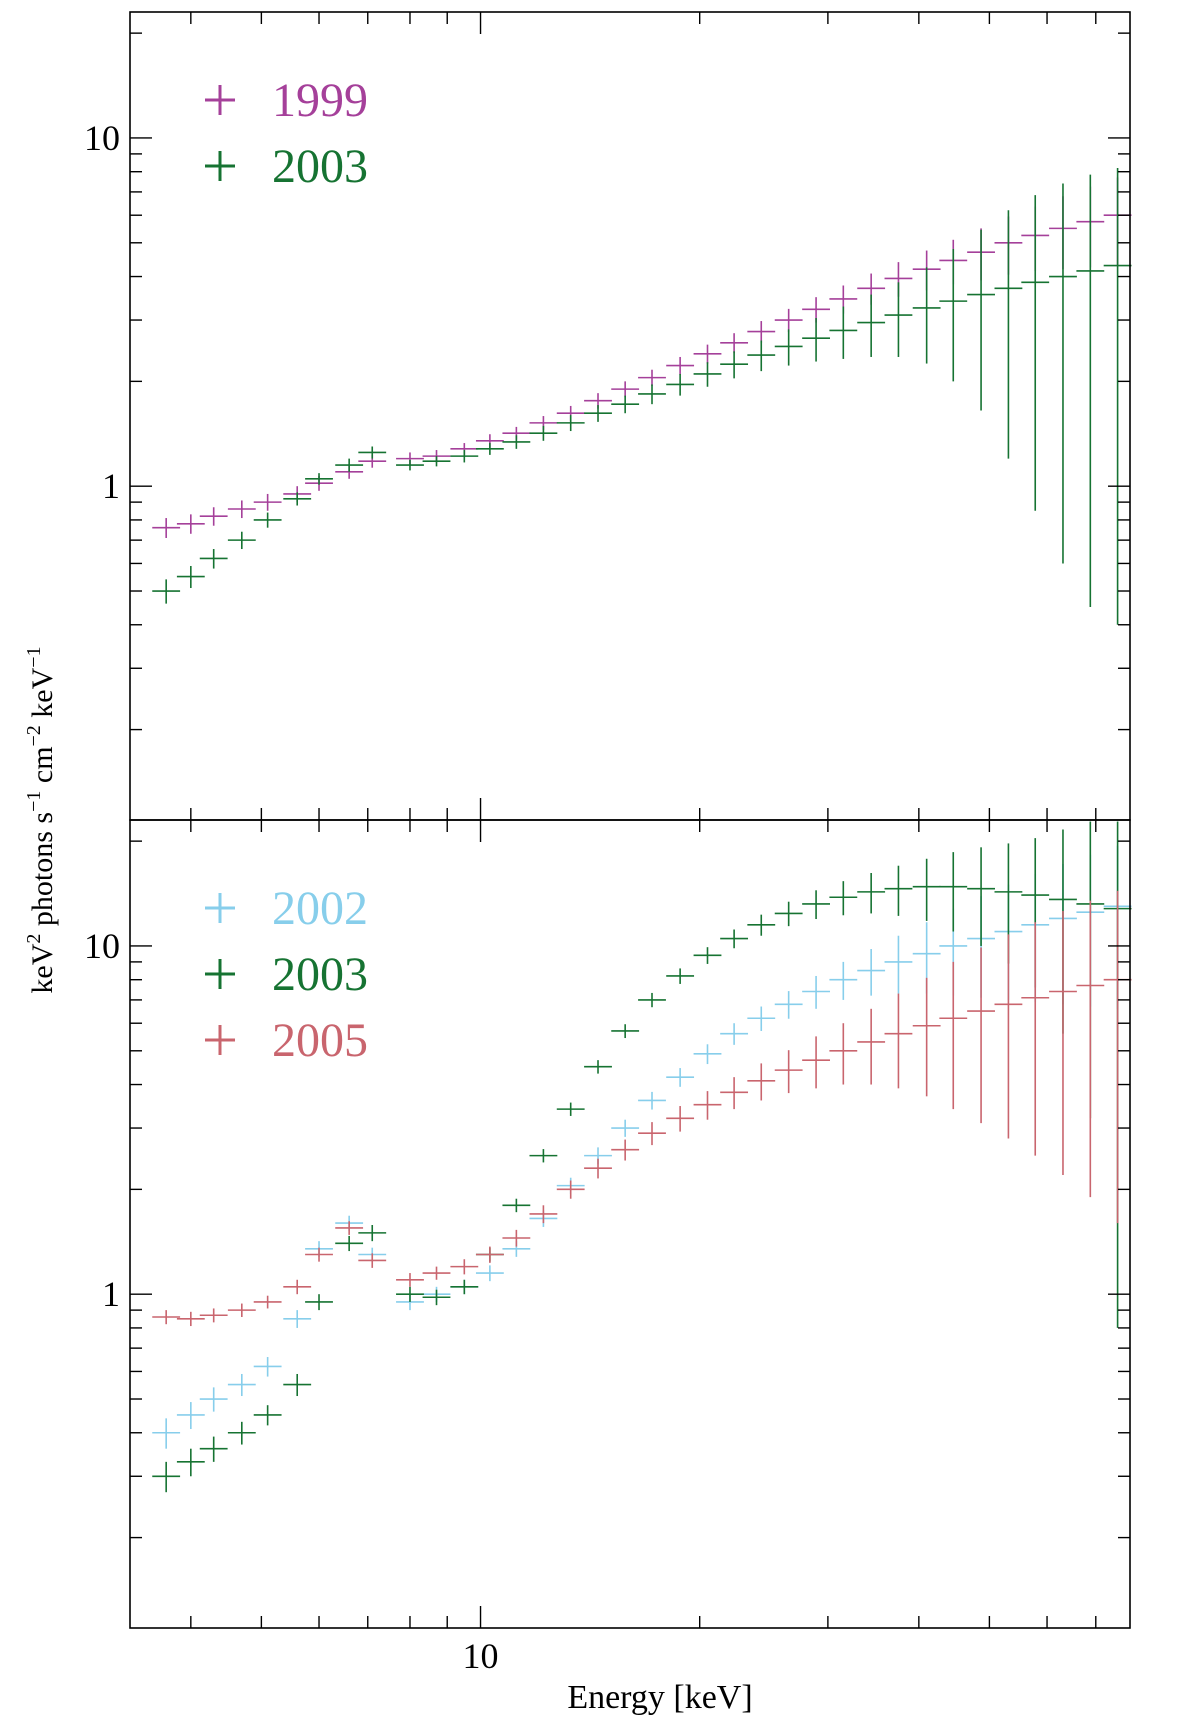  What do you see at coordinates (320, 100) in the screenshot?
I see `legend-label: 1999` at bounding box center [320, 100].